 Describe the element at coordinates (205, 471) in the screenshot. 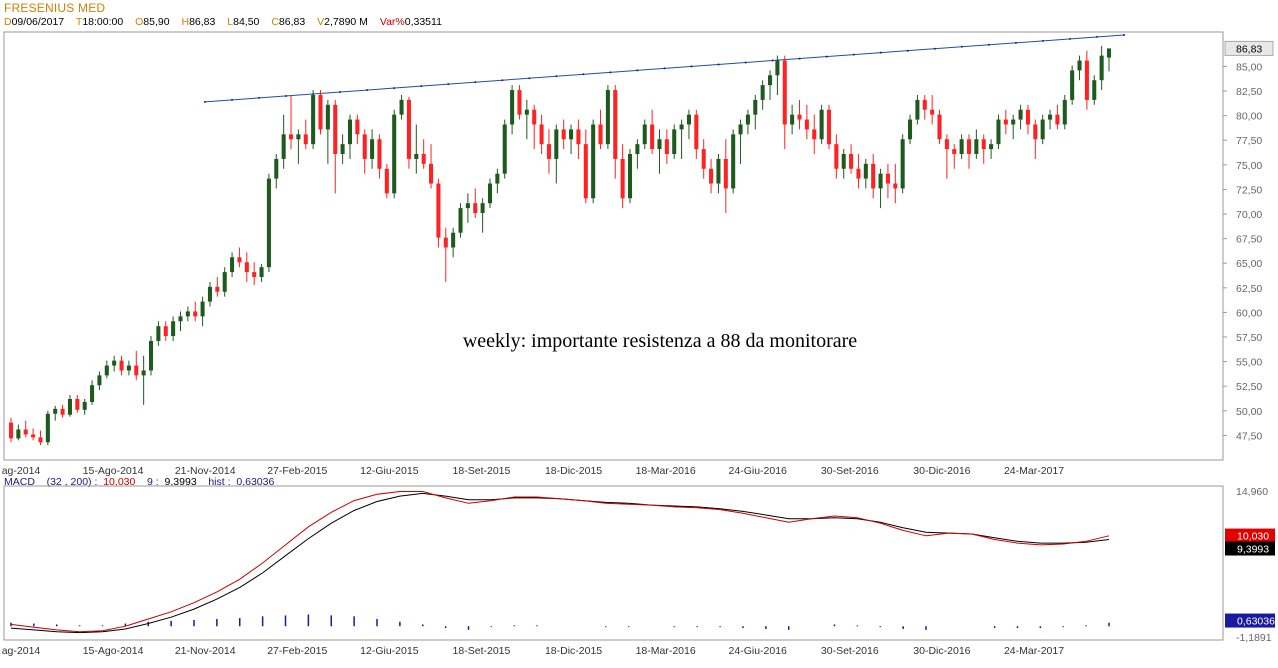

I see `x-tick-label: 21-Nov-2014` at that location.